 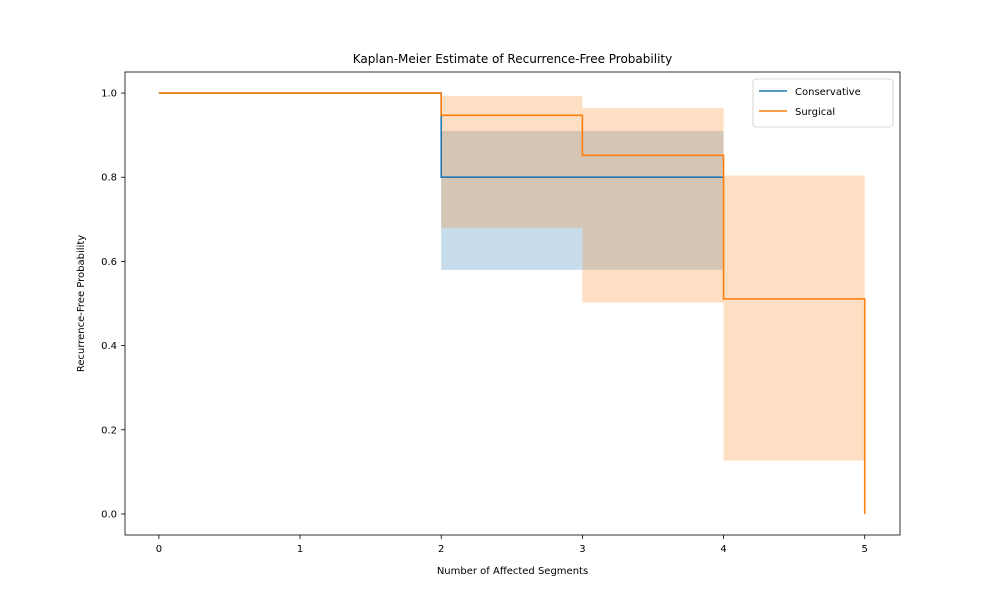 I want to click on x-axis-label: Number of Affected Segments, so click(x=512, y=571).